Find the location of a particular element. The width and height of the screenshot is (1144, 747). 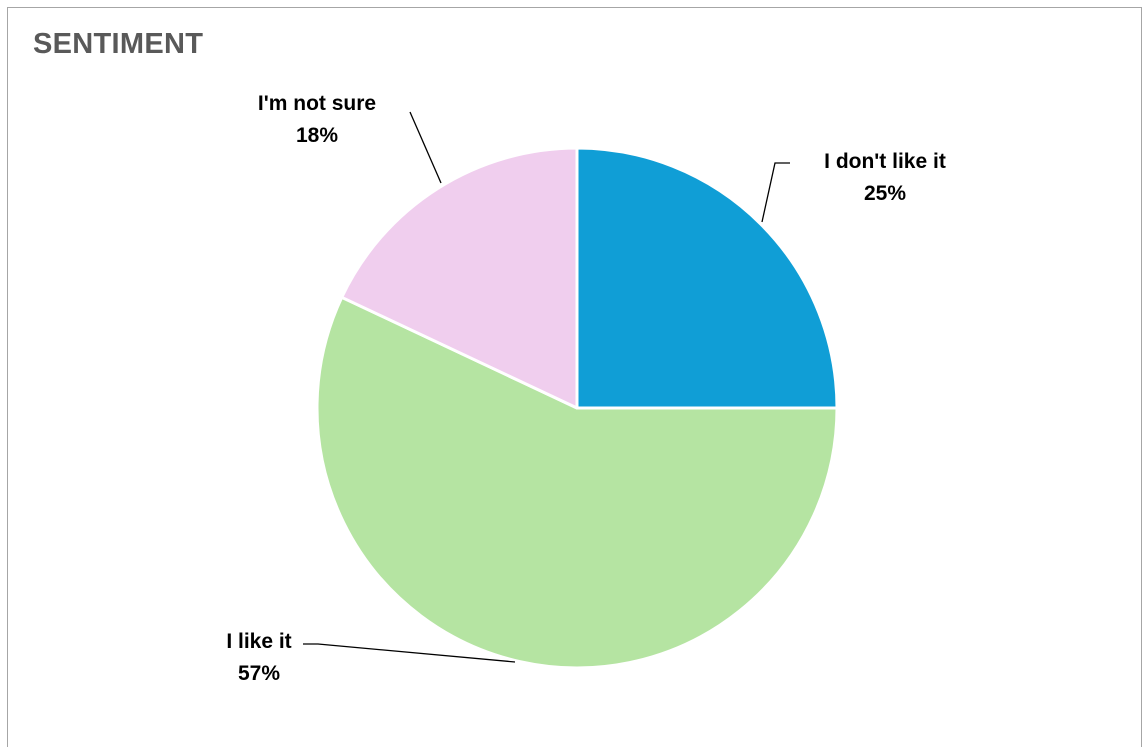

slice-percent-label: 57% is located at coordinates (259, 673).